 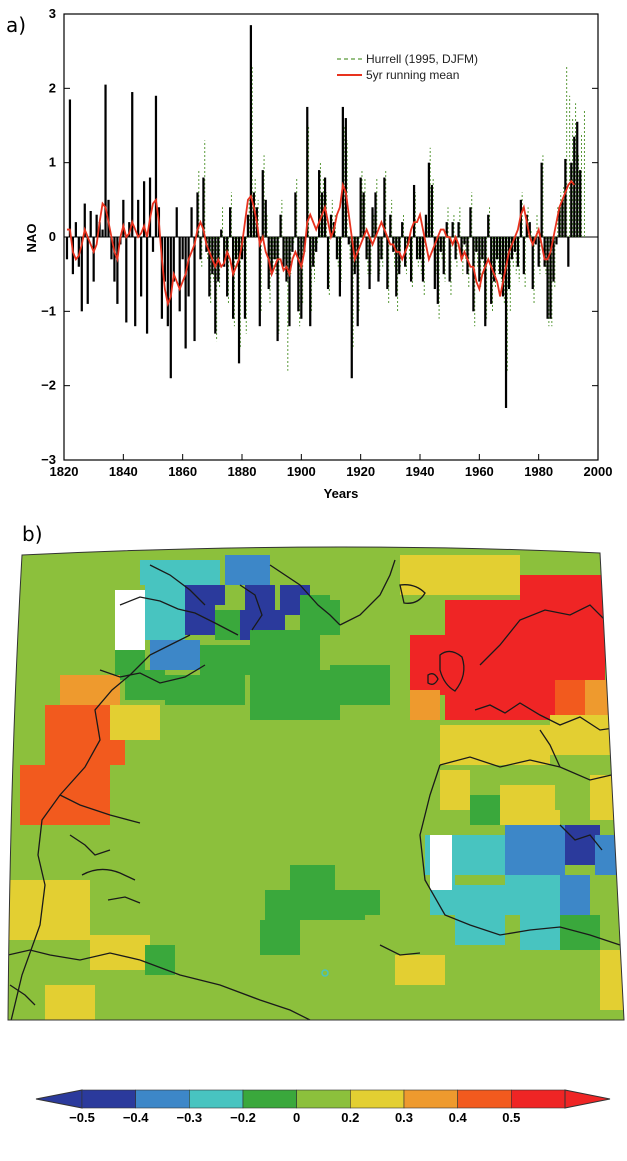 What do you see at coordinates (48, 385) in the screenshot?
I see `y-tick-label: −2` at bounding box center [48, 385].